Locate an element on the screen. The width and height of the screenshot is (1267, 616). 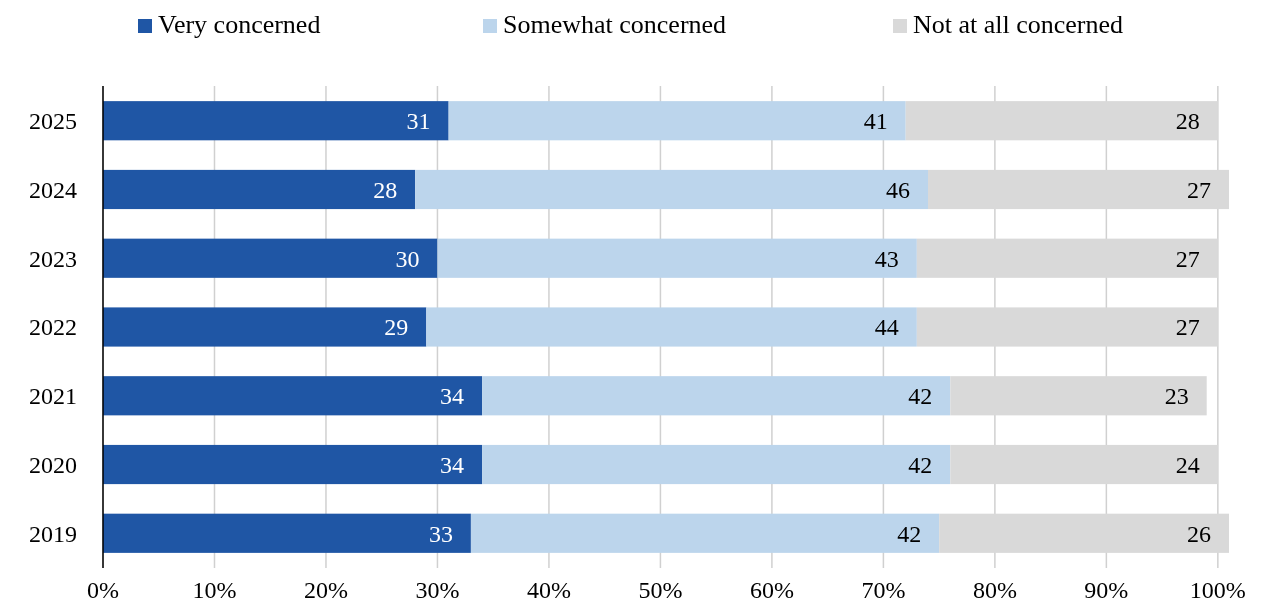
data-label: 30 is located at coordinates (407, 258).